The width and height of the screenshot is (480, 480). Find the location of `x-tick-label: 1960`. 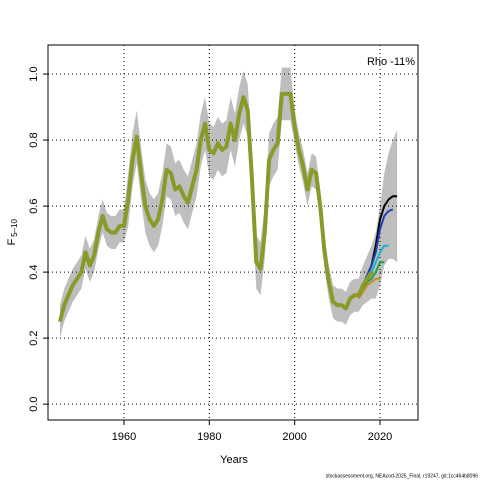

x-tick-label: 1960 is located at coordinates (124, 437).